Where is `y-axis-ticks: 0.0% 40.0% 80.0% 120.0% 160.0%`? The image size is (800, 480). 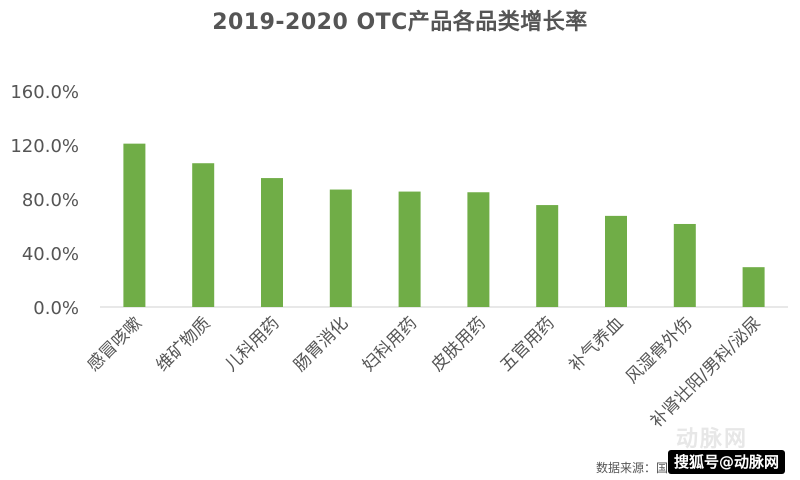
y-axis-ticks: 0.0% 40.0% 80.0% 120.0% 160.0% is located at coordinates (44, 200).